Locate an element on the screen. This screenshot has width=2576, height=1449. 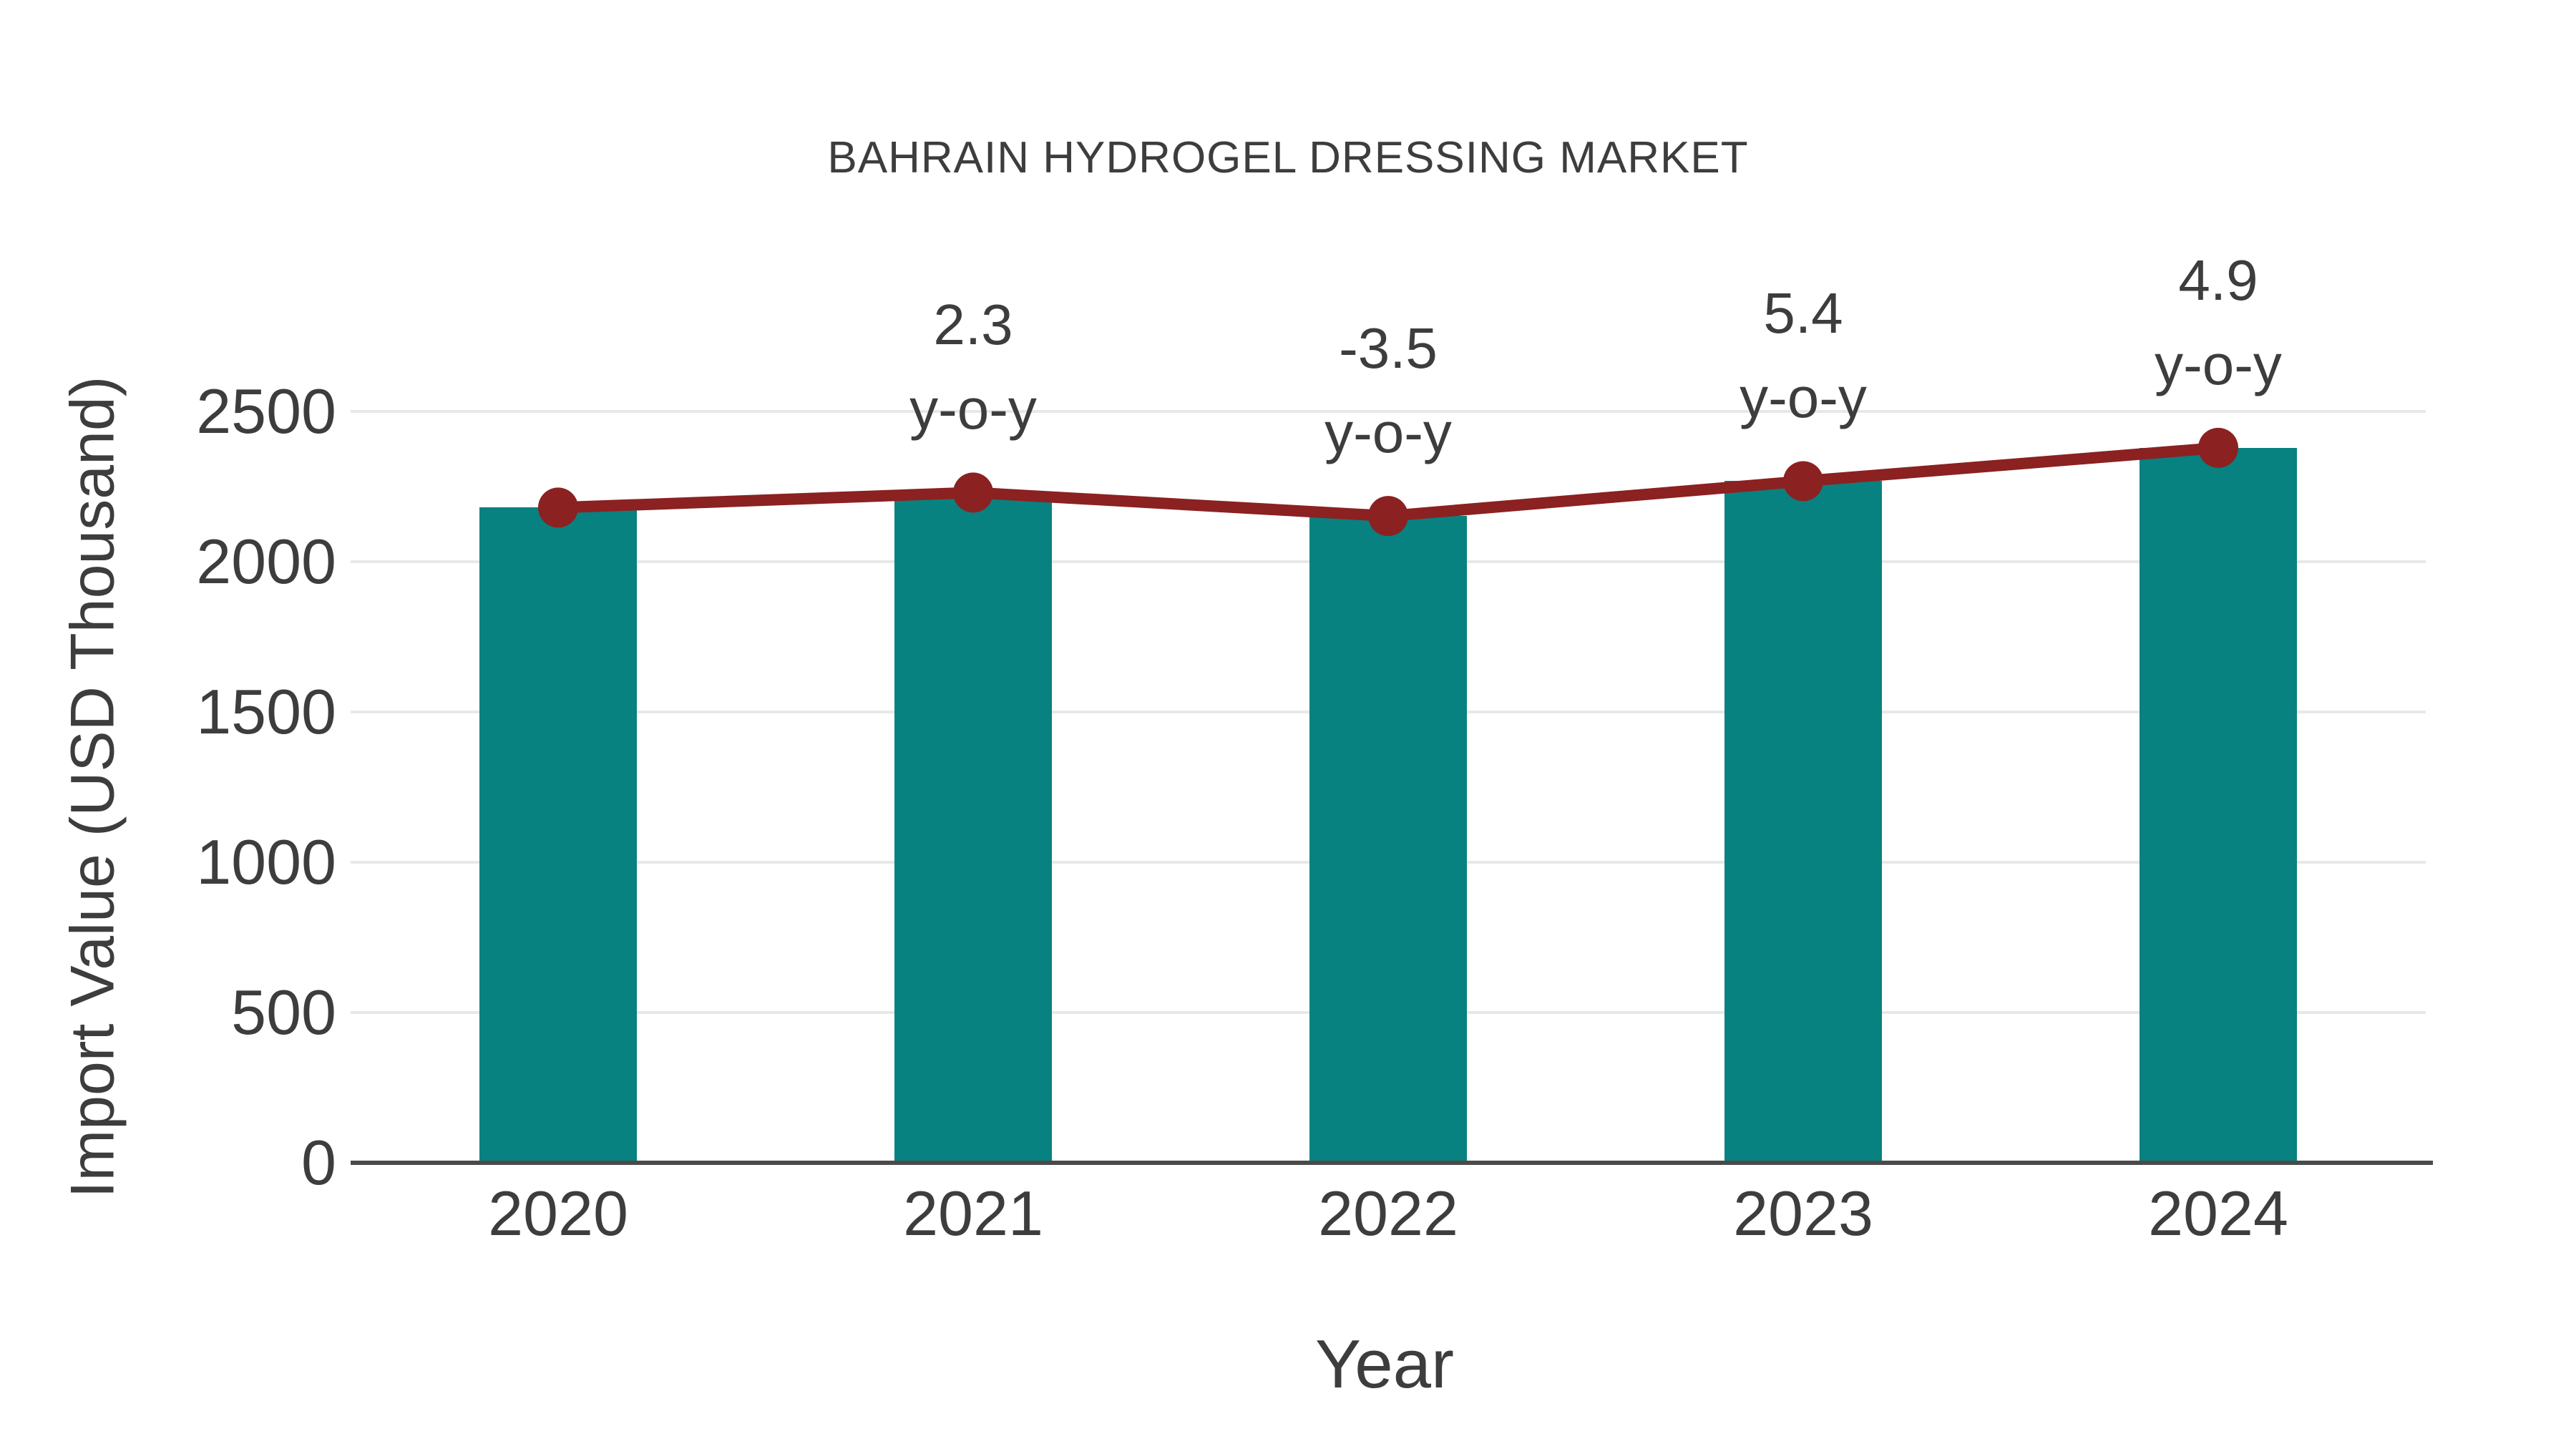
bar-2023 is located at coordinates (1803, 822).